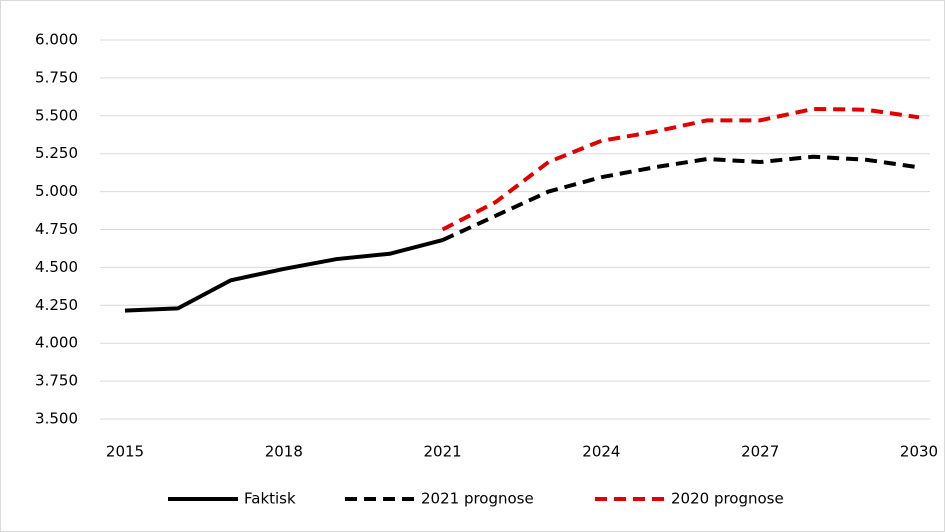 The width and height of the screenshot is (945, 532). I want to click on y-tick-label: 5.000, so click(56, 191).